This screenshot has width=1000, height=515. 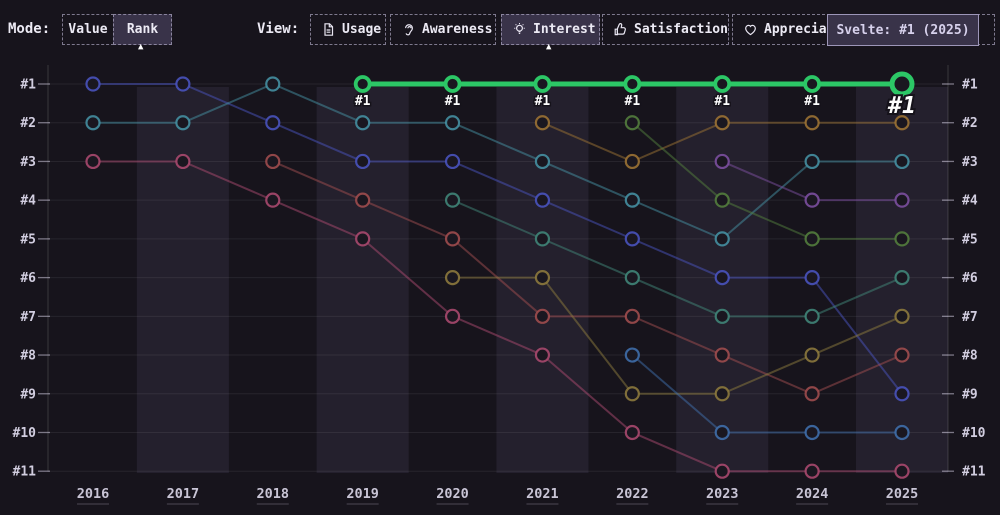 I want to click on right-rank-label: #1, so click(x=970, y=85).